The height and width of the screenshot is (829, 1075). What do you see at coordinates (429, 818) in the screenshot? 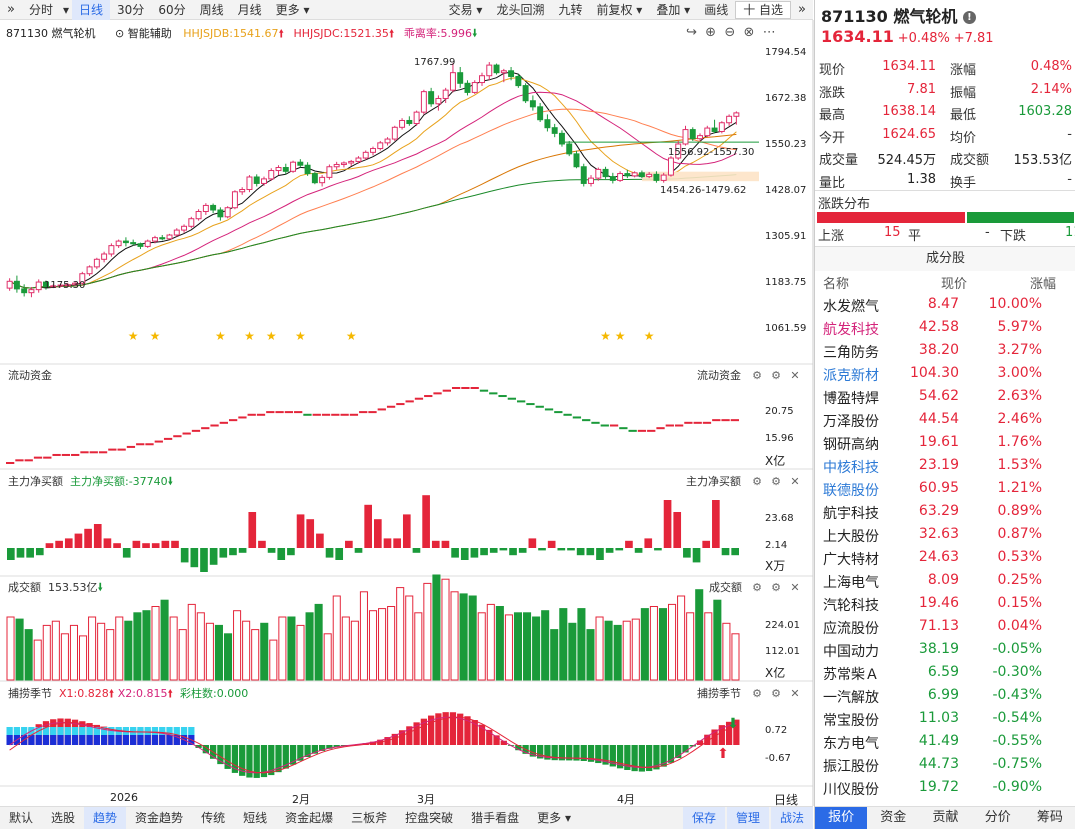
I see `tab-control: 控盘突破` at bounding box center [429, 818].